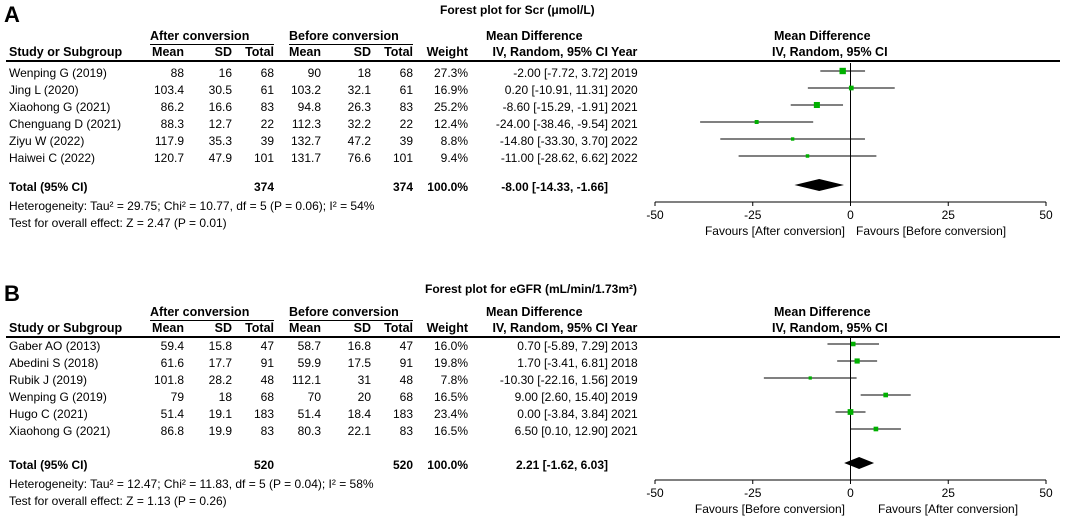 The image size is (1065, 518). What do you see at coordinates (220, 431) in the screenshot?
I see `row-sd1: 19.9` at bounding box center [220, 431].